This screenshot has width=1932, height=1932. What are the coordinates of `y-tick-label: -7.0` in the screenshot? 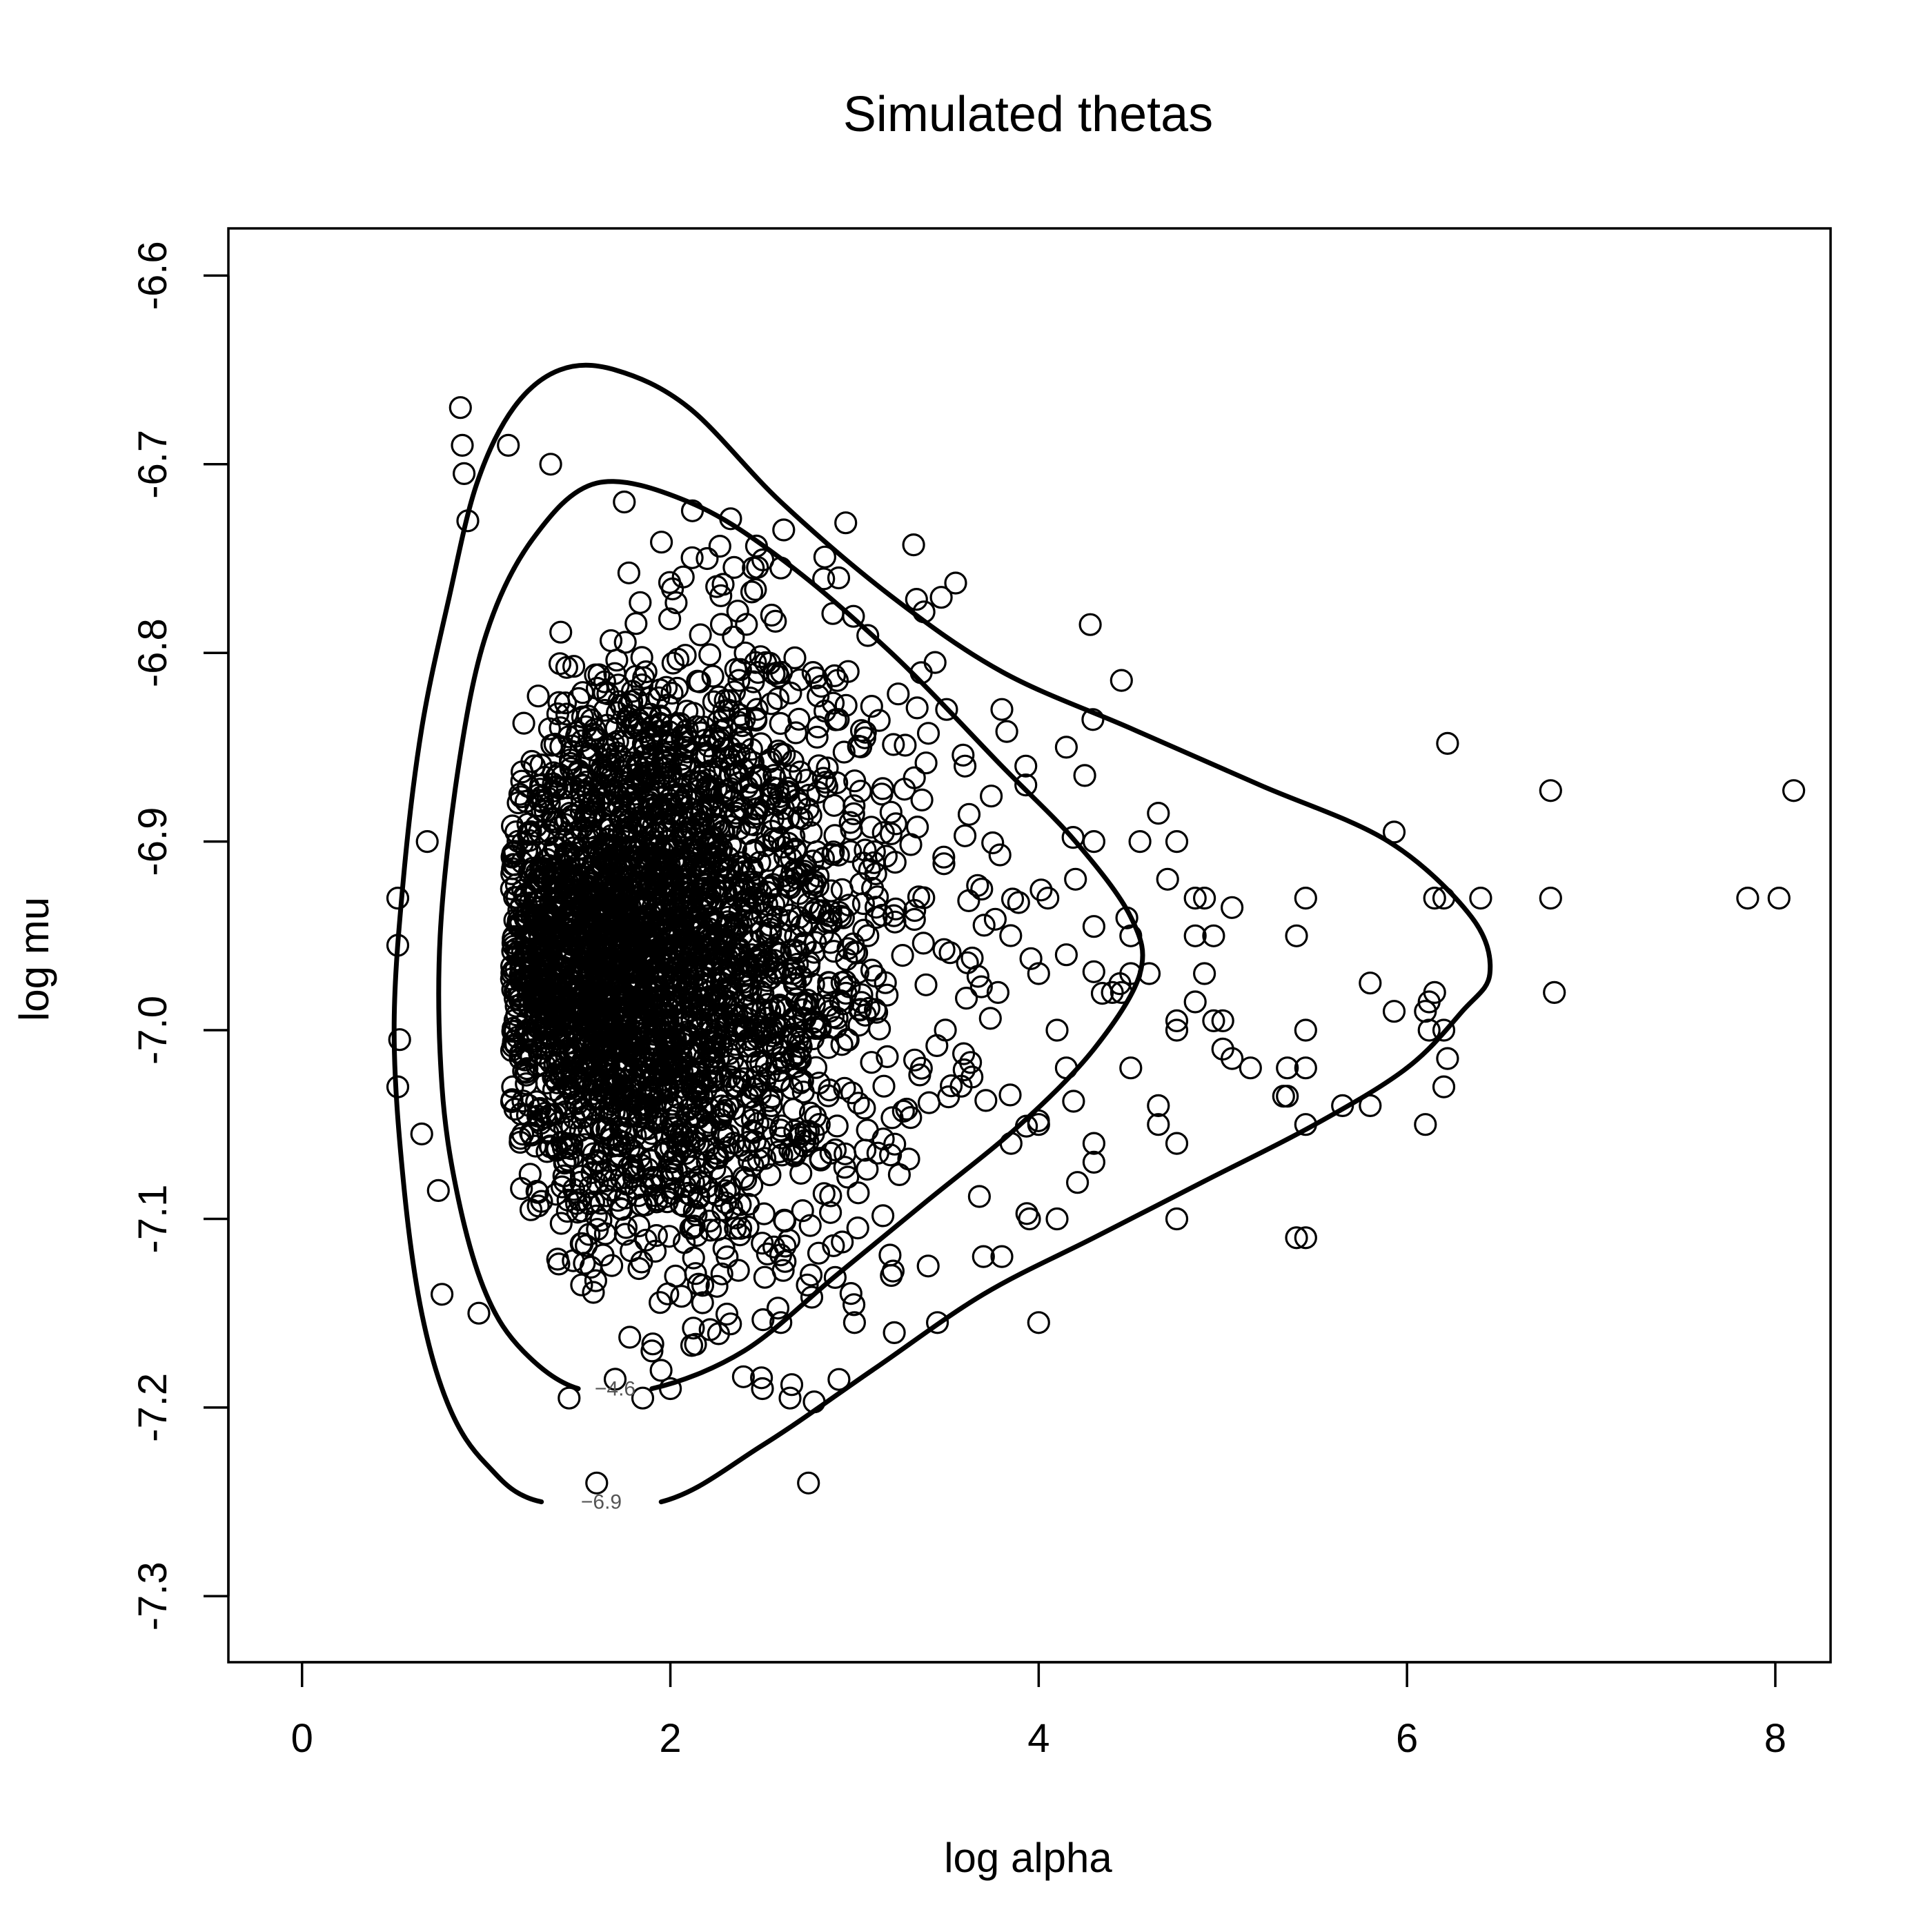 It's located at (152, 1030).